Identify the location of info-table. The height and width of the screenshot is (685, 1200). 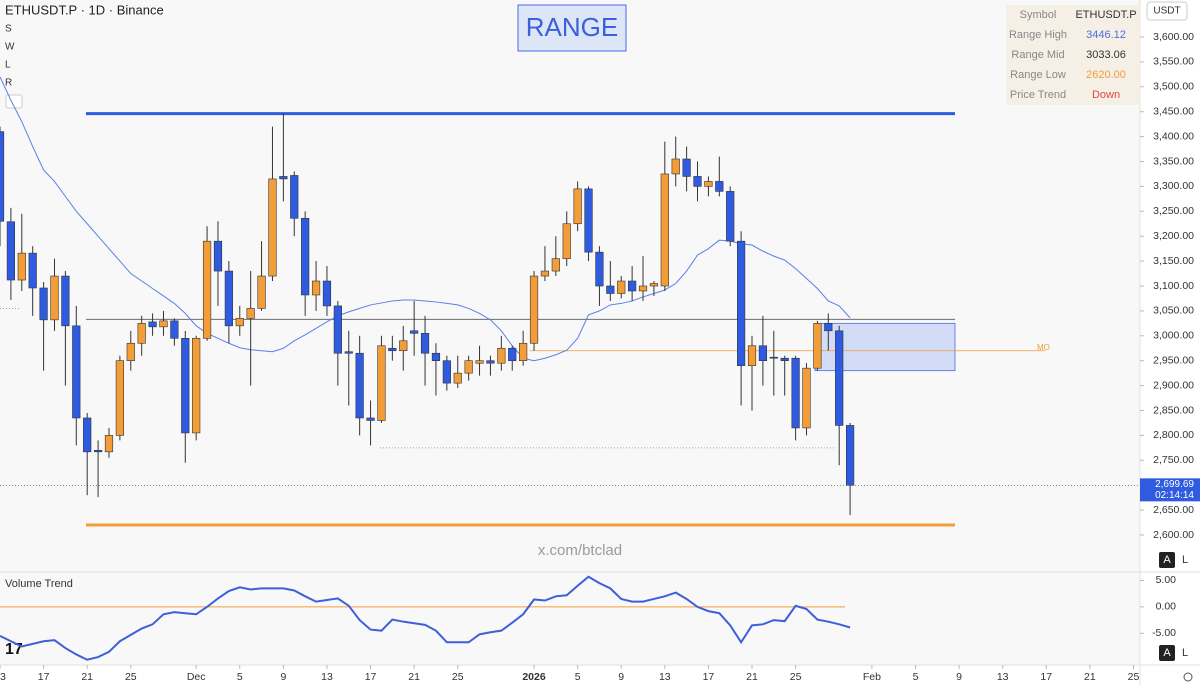
(1073, 55).